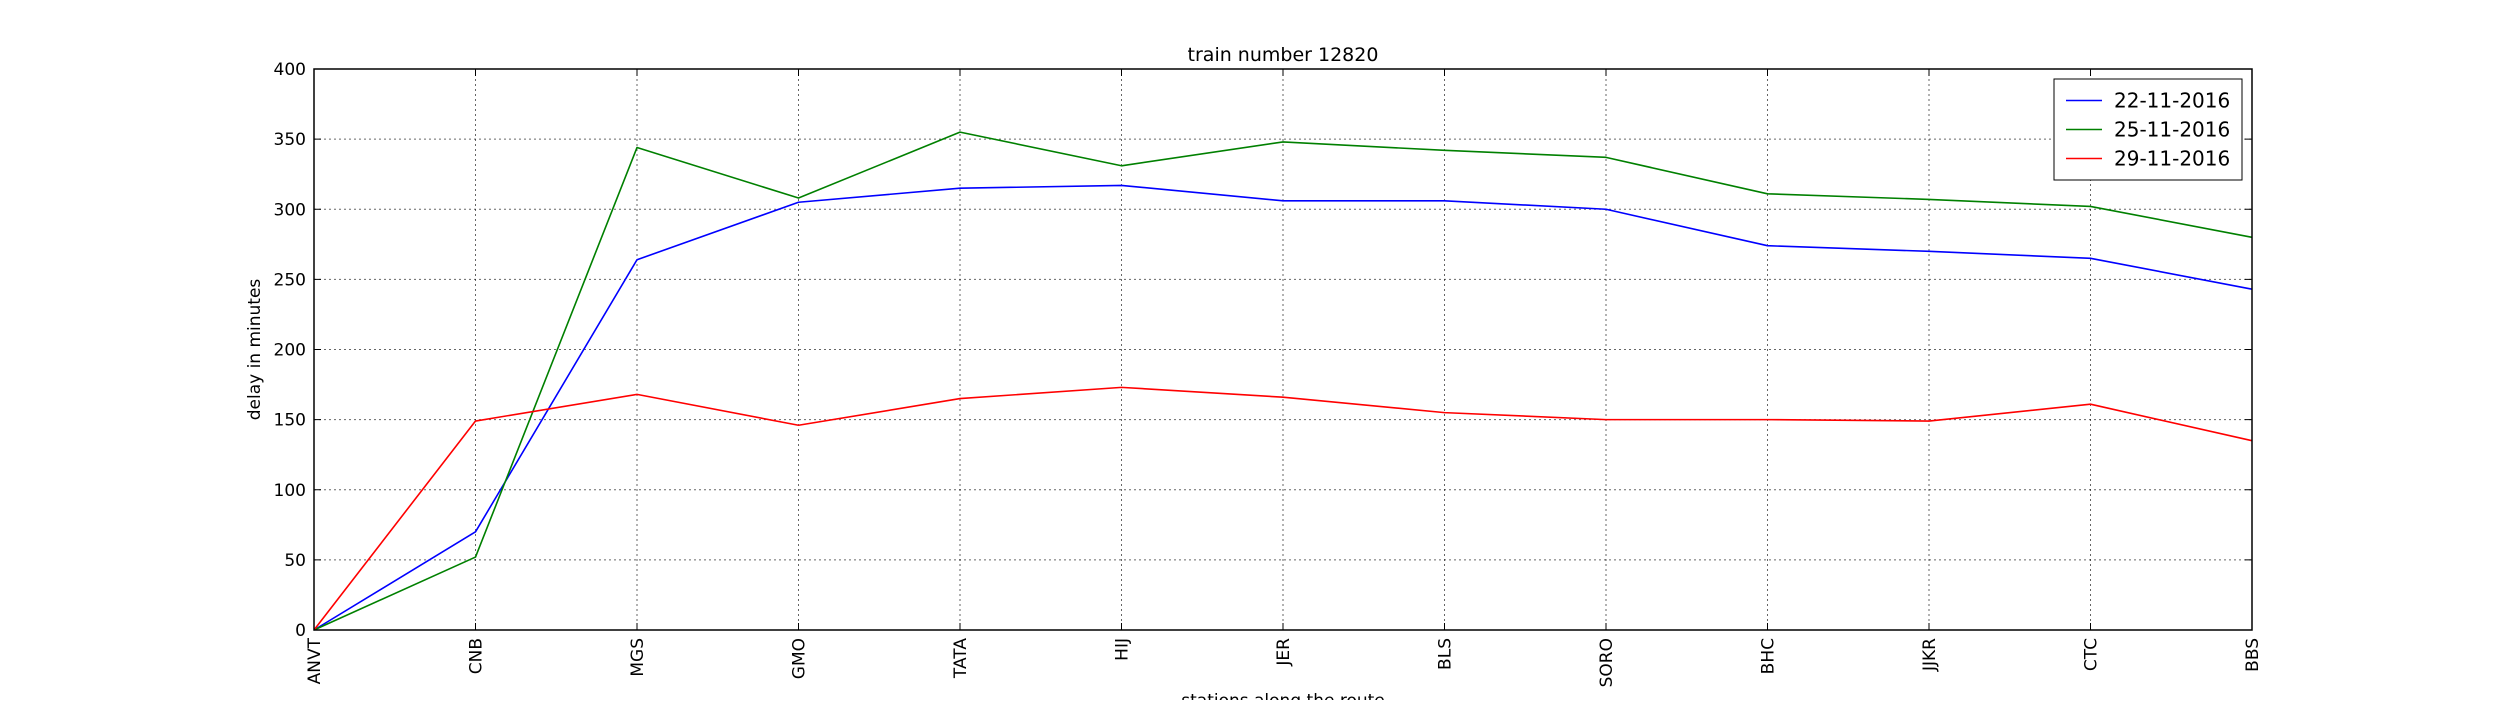 The height and width of the screenshot is (704, 2500). Describe the element at coordinates (638, 657) in the screenshot. I see `x-tick-label: MGS` at that location.